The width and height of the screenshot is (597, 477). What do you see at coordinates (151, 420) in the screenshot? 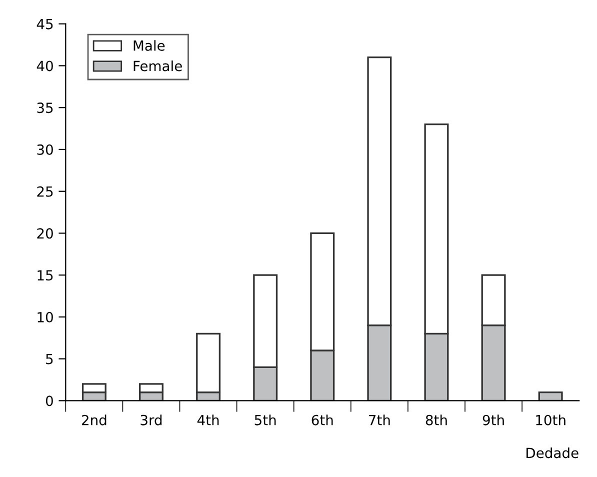
I see `x-tick-label: 3rd` at bounding box center [151, 420].